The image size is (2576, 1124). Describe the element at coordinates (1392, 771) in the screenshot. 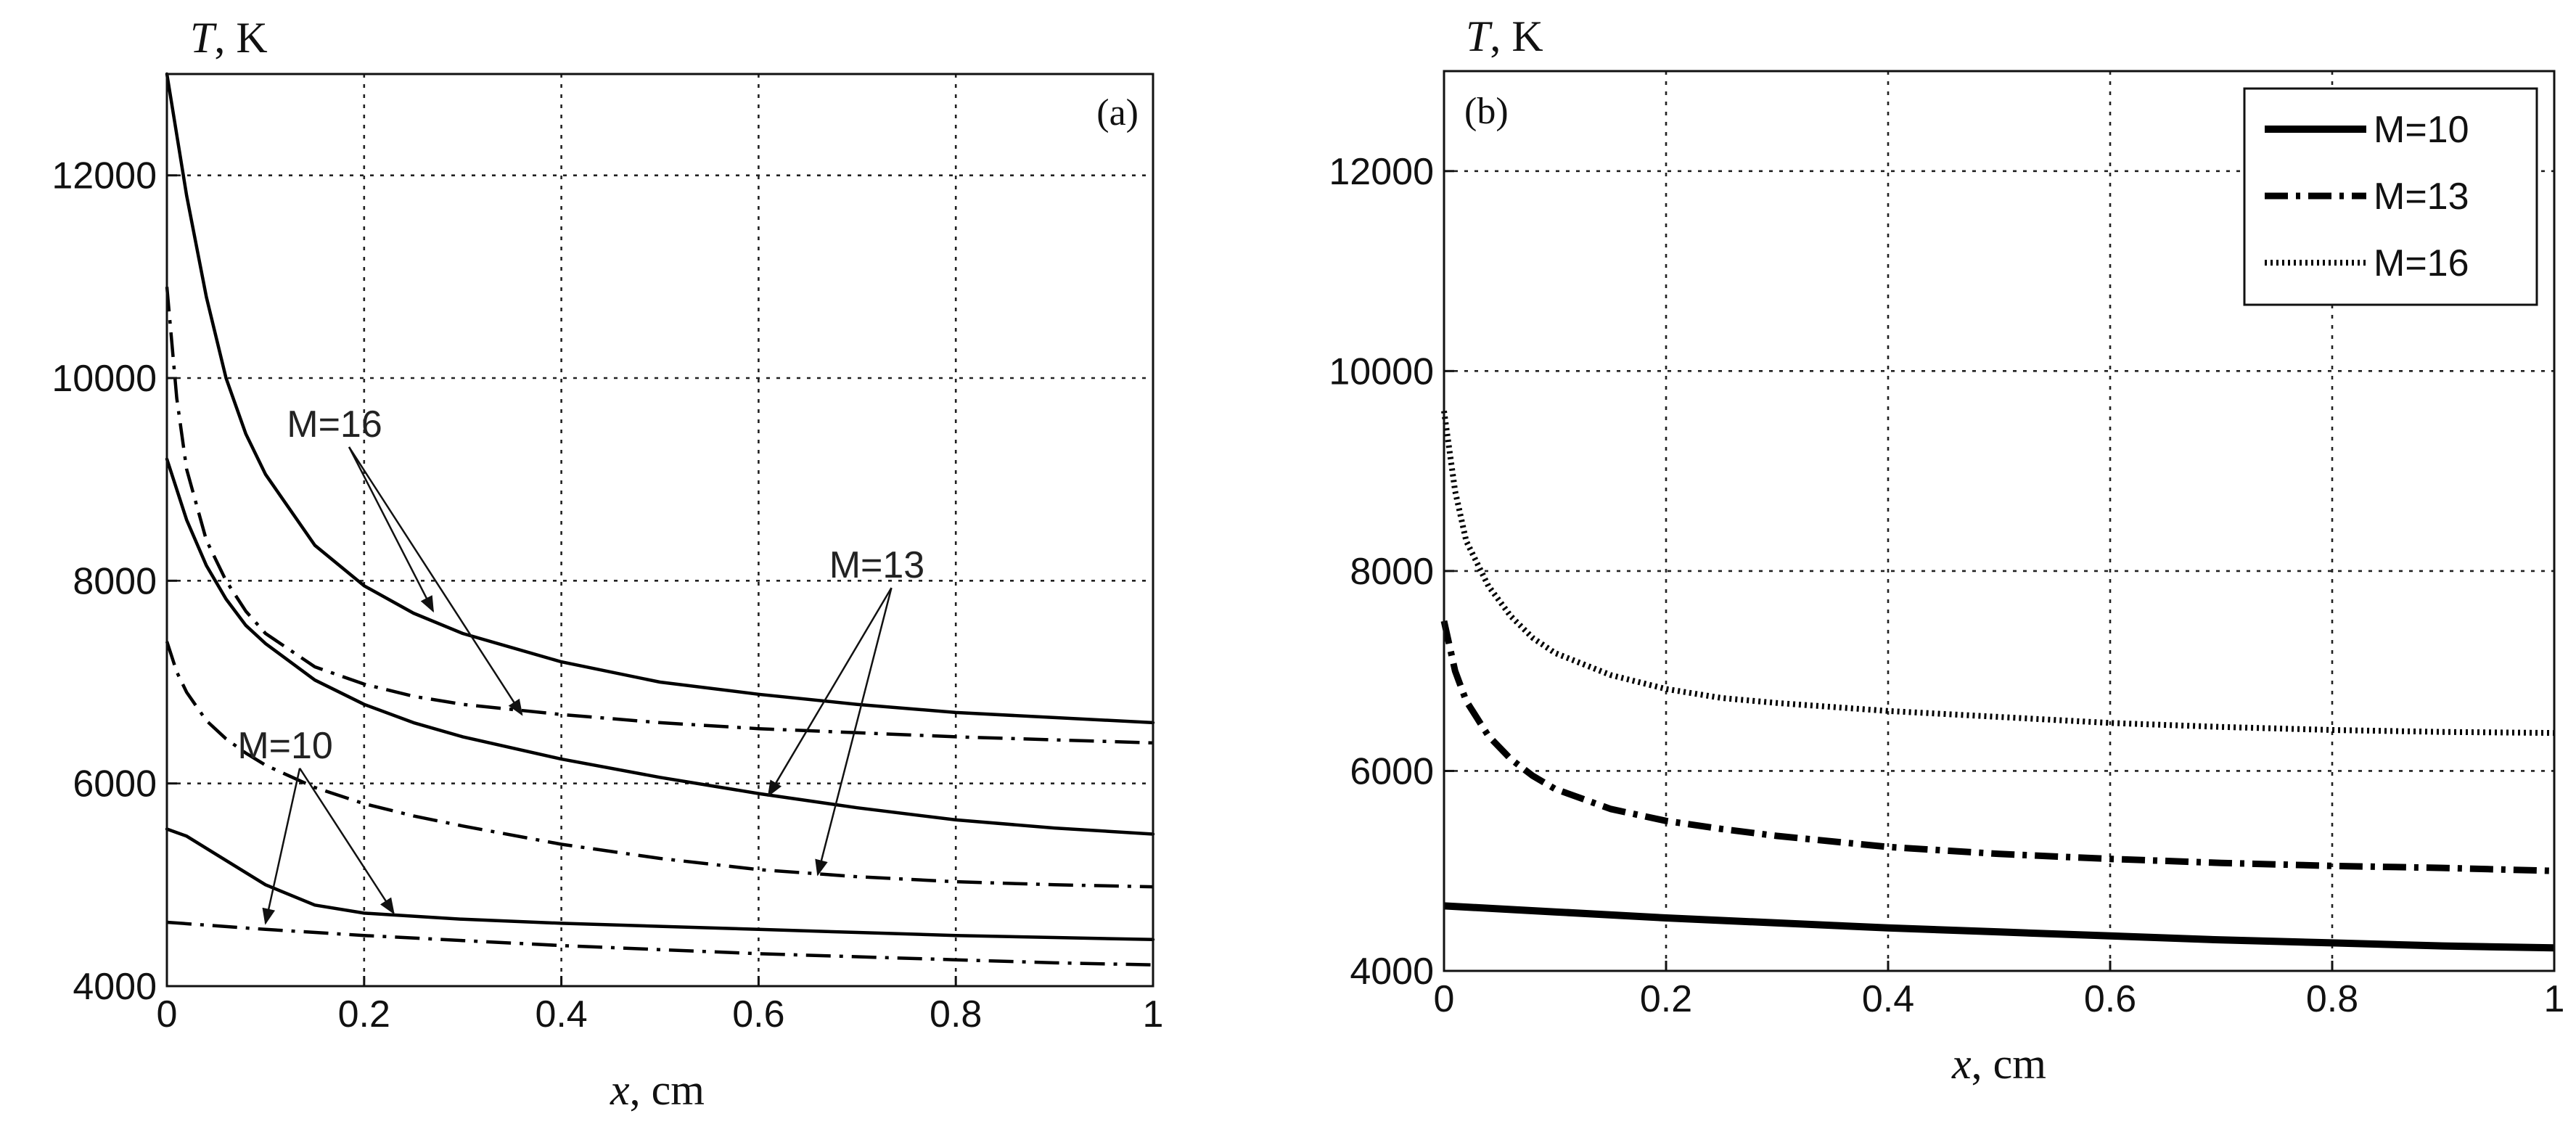

I see `b-y-tick-label: 6000` at that location.